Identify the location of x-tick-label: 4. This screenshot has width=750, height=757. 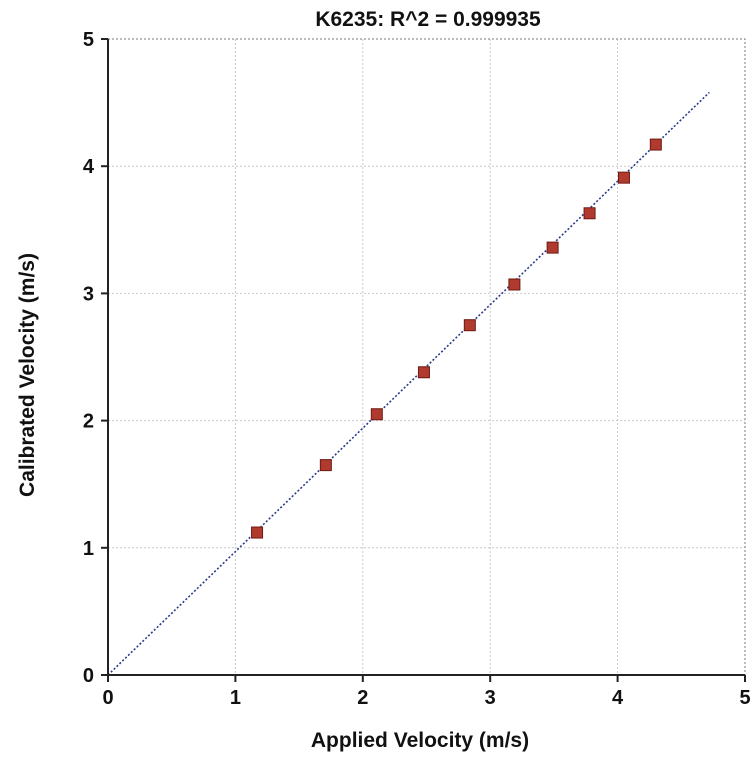
(618, 698).